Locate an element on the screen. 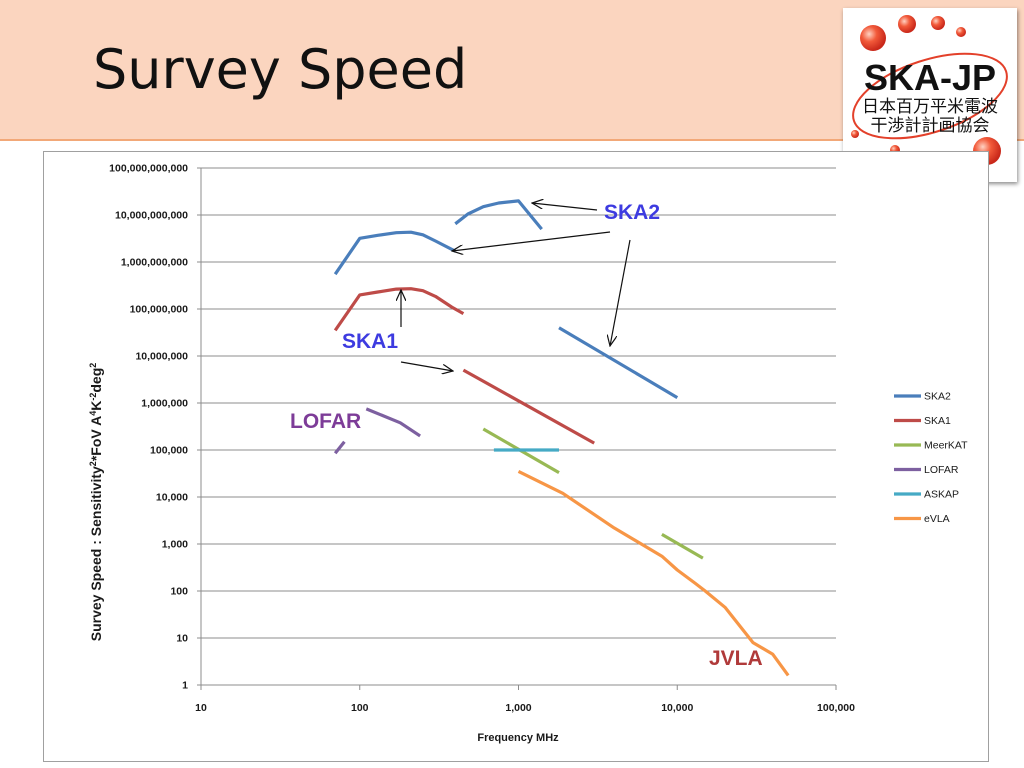 The height and width of the screenshot is (768, 1024). series-evla is located at coordinates (653, 573).